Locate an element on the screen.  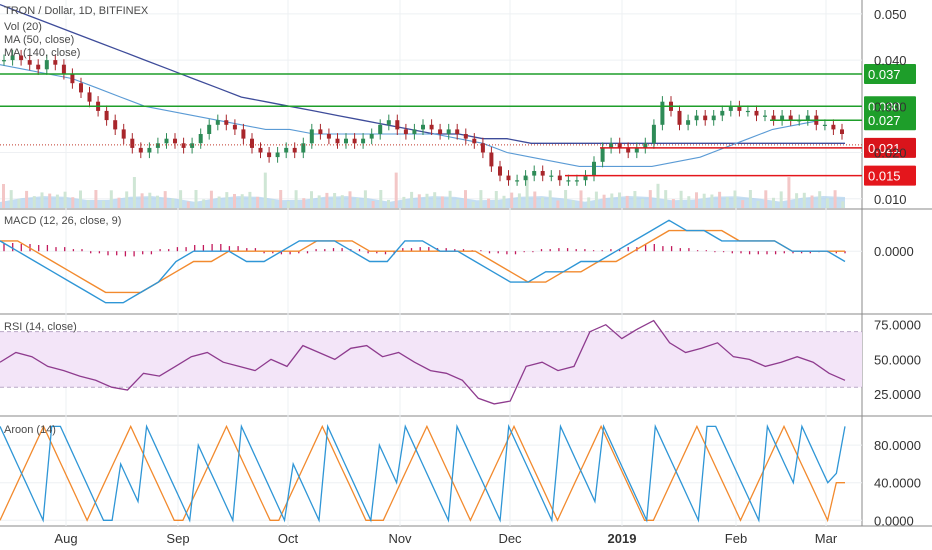
price-axis-tick: 0.040 is located at coordinates (890, 60).